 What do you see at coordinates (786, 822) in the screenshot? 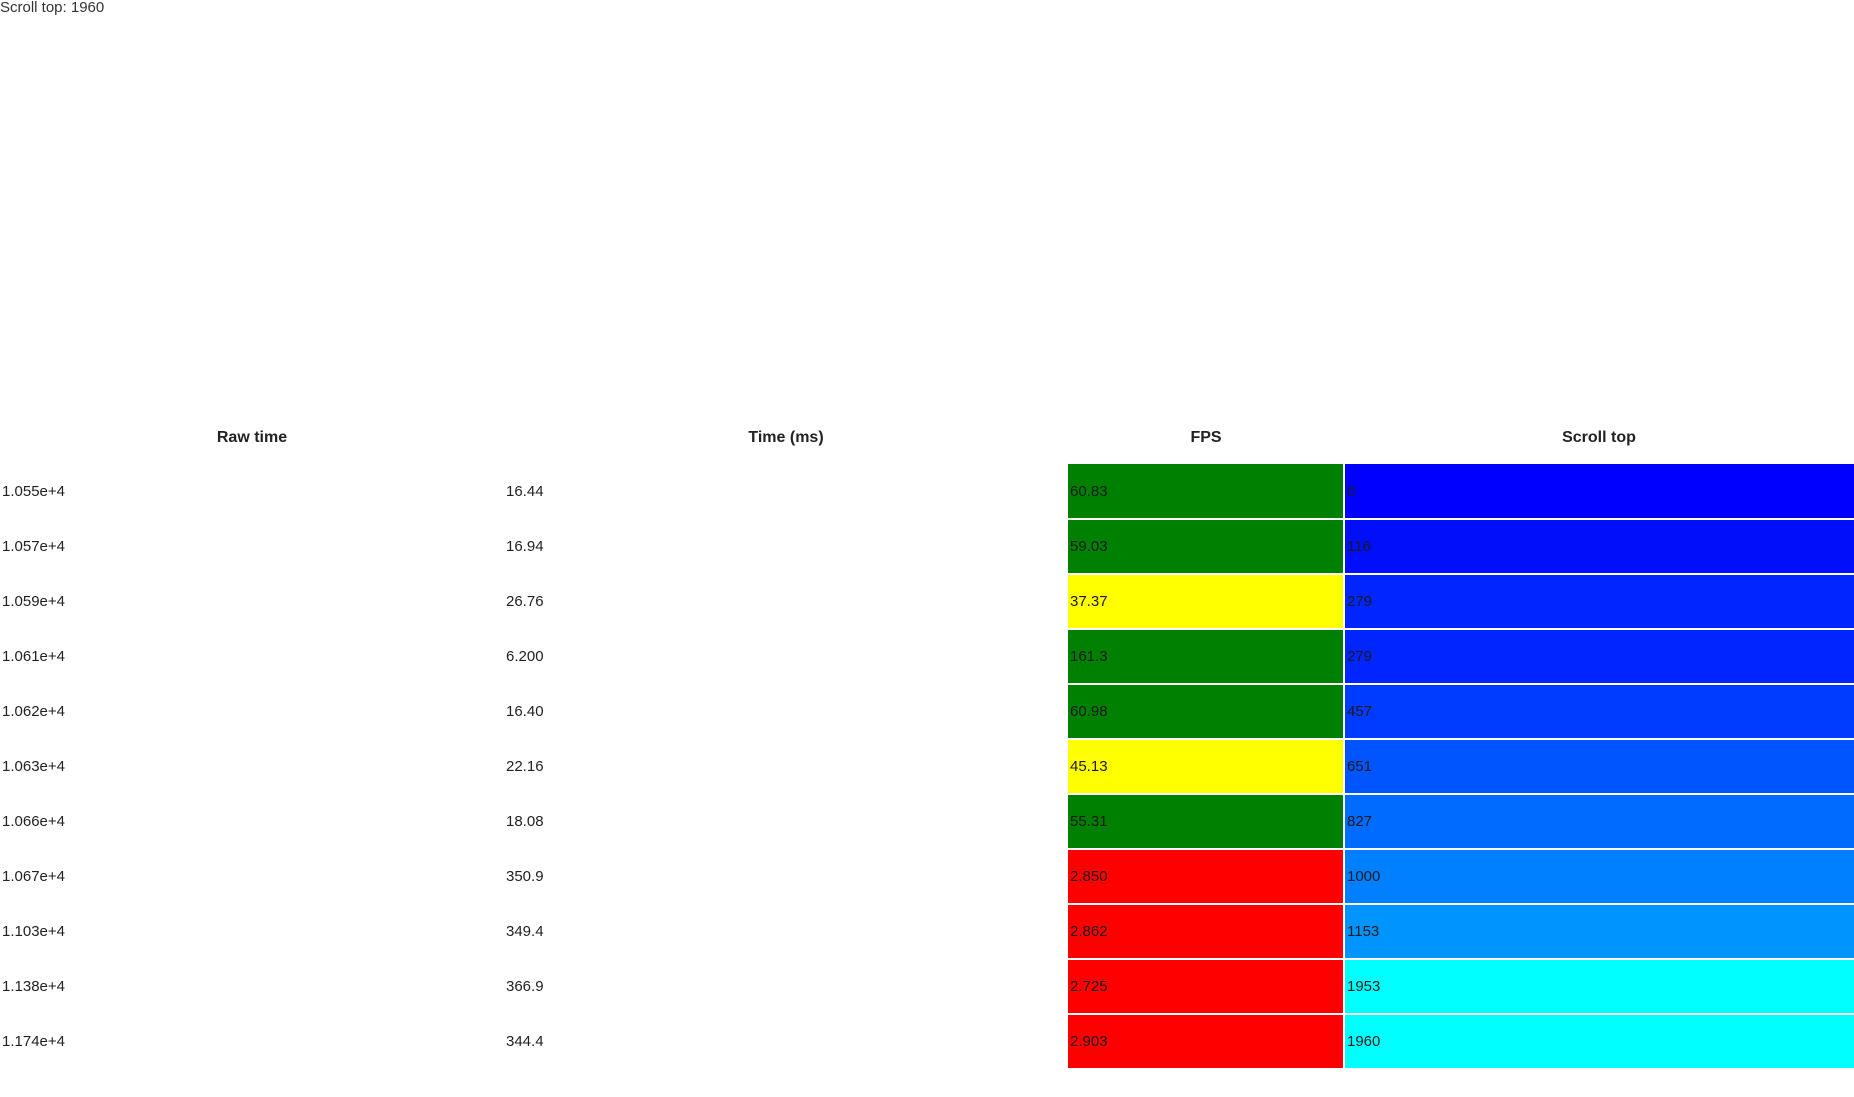
I see `cell-time-ms: 18.08` at bounding box center [786, 822].